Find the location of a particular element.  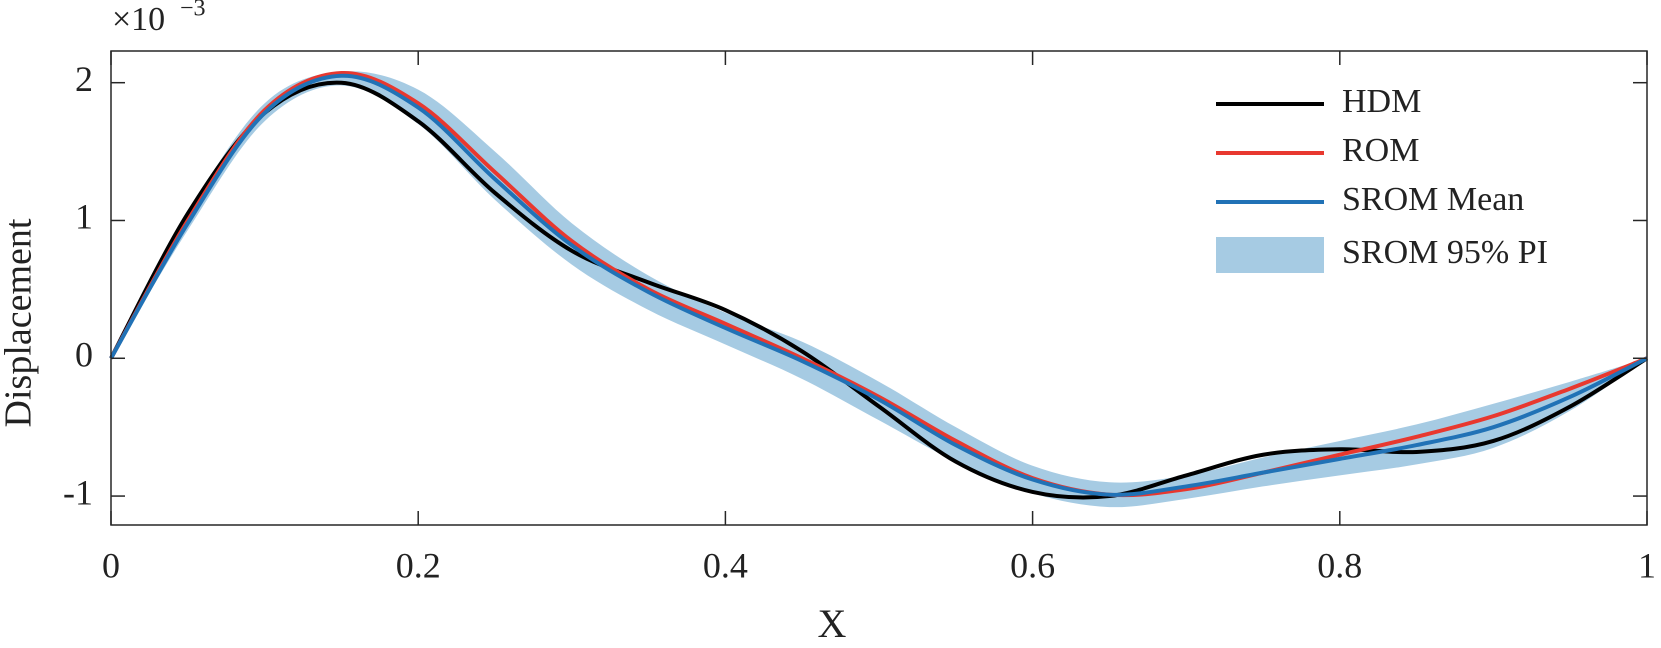

legend-label: SROM 95% PI is located at coordinates (1445, 252).